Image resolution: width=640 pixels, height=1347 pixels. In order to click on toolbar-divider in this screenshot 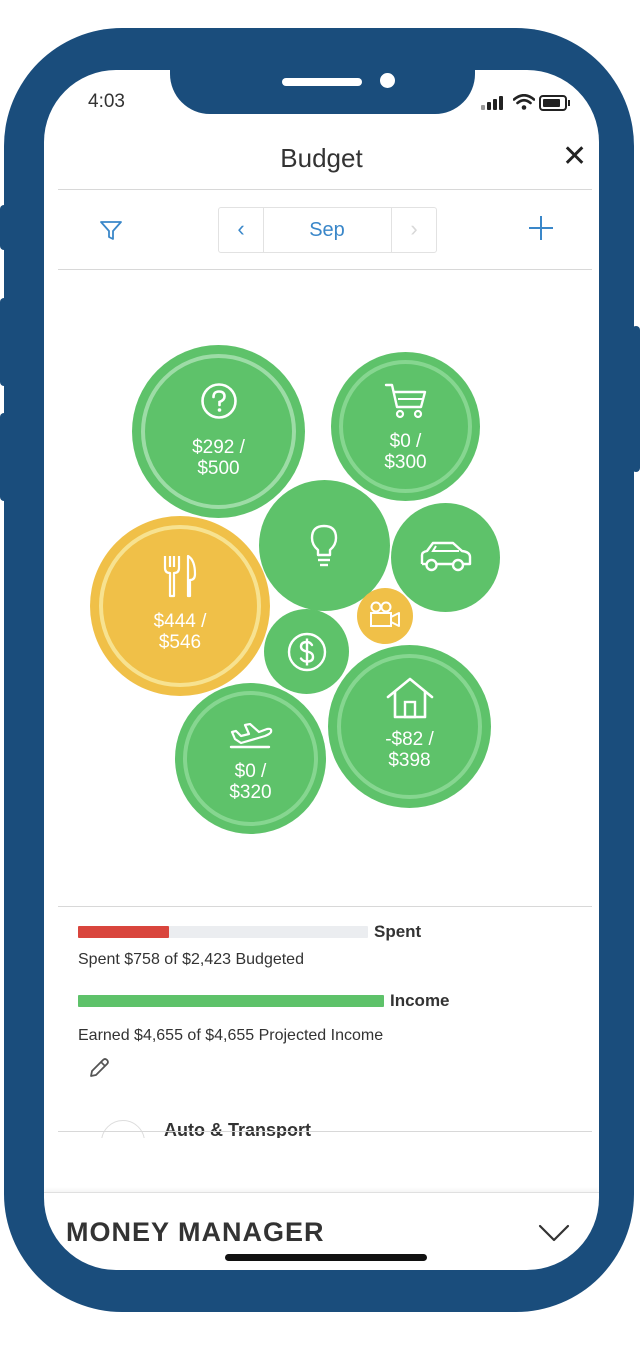, I will do `click(325, 269)`.